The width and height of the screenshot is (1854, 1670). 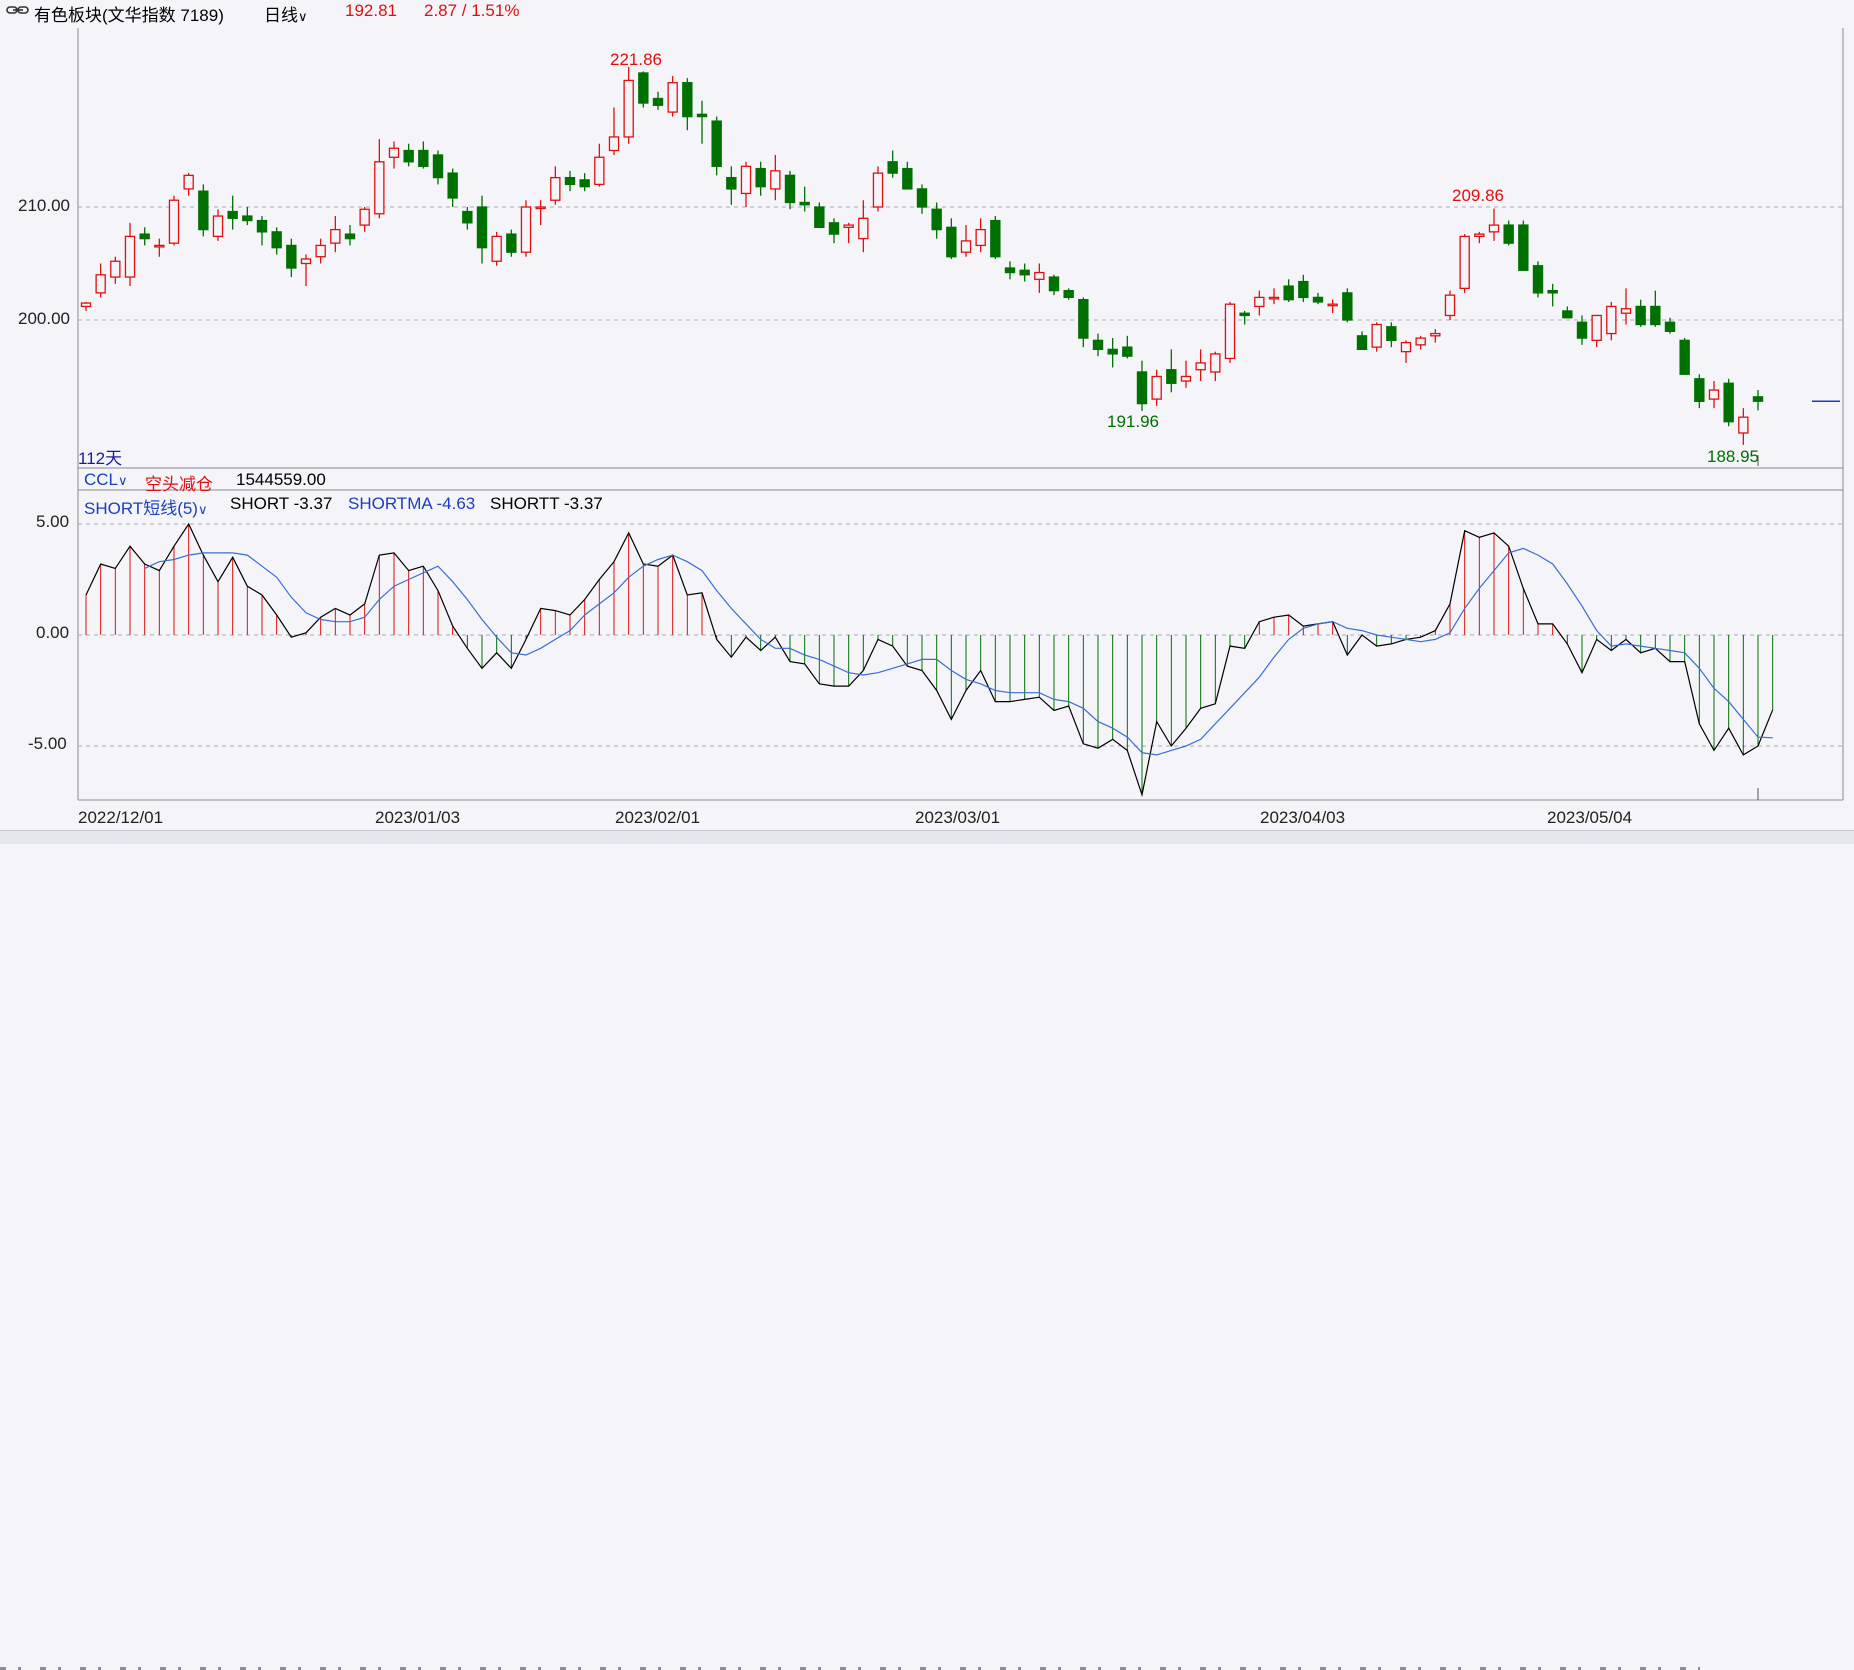 I want to click on price-tick-label: 200.00, so click(x=44, y=318).